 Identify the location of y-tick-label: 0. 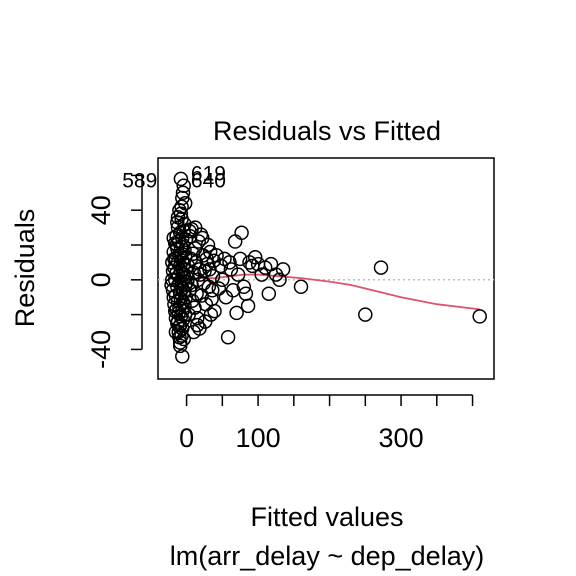
(101, 279).